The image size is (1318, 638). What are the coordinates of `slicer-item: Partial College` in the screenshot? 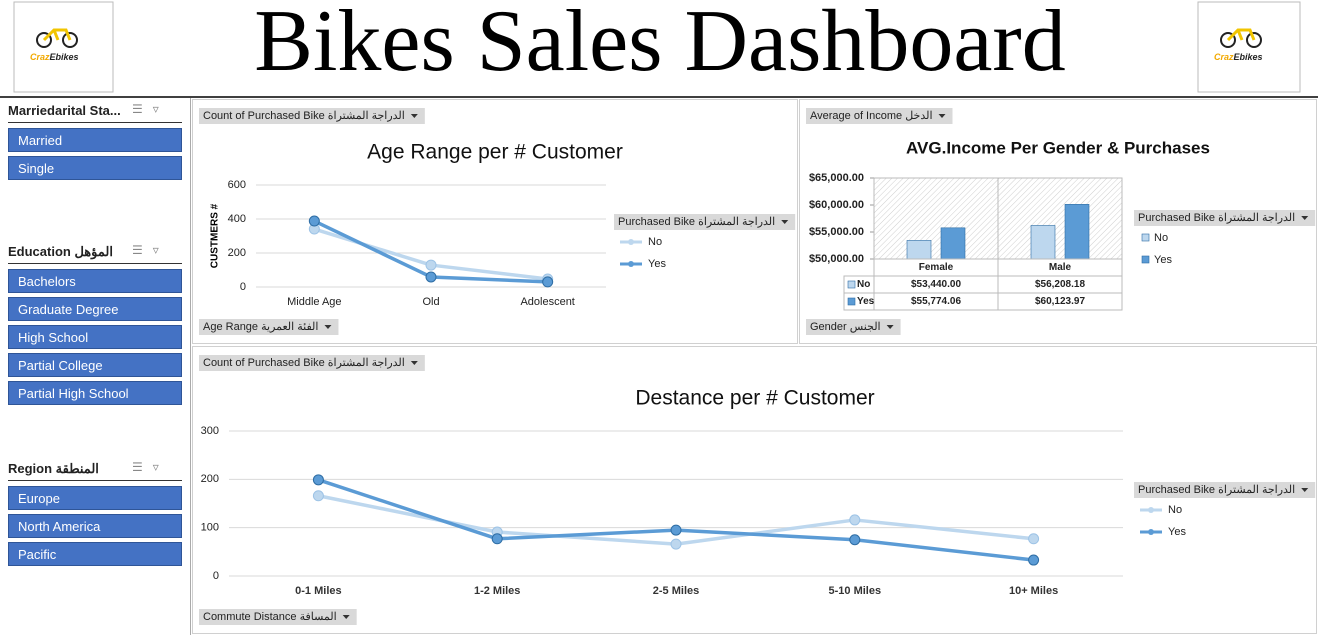 It's located at (95, 365).